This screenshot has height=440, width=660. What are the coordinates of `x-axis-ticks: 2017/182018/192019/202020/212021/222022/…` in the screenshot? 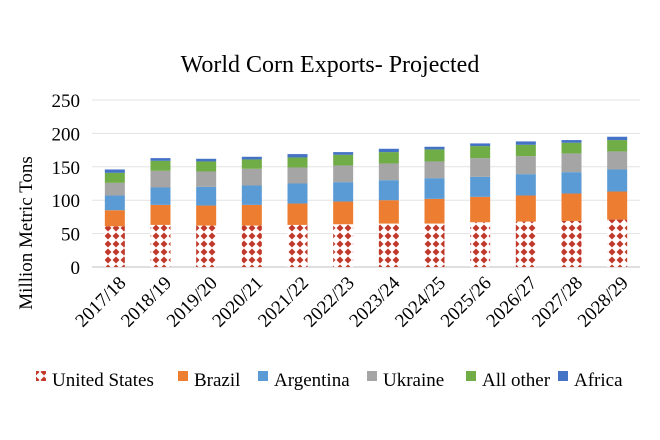 It's located at (351, 301).